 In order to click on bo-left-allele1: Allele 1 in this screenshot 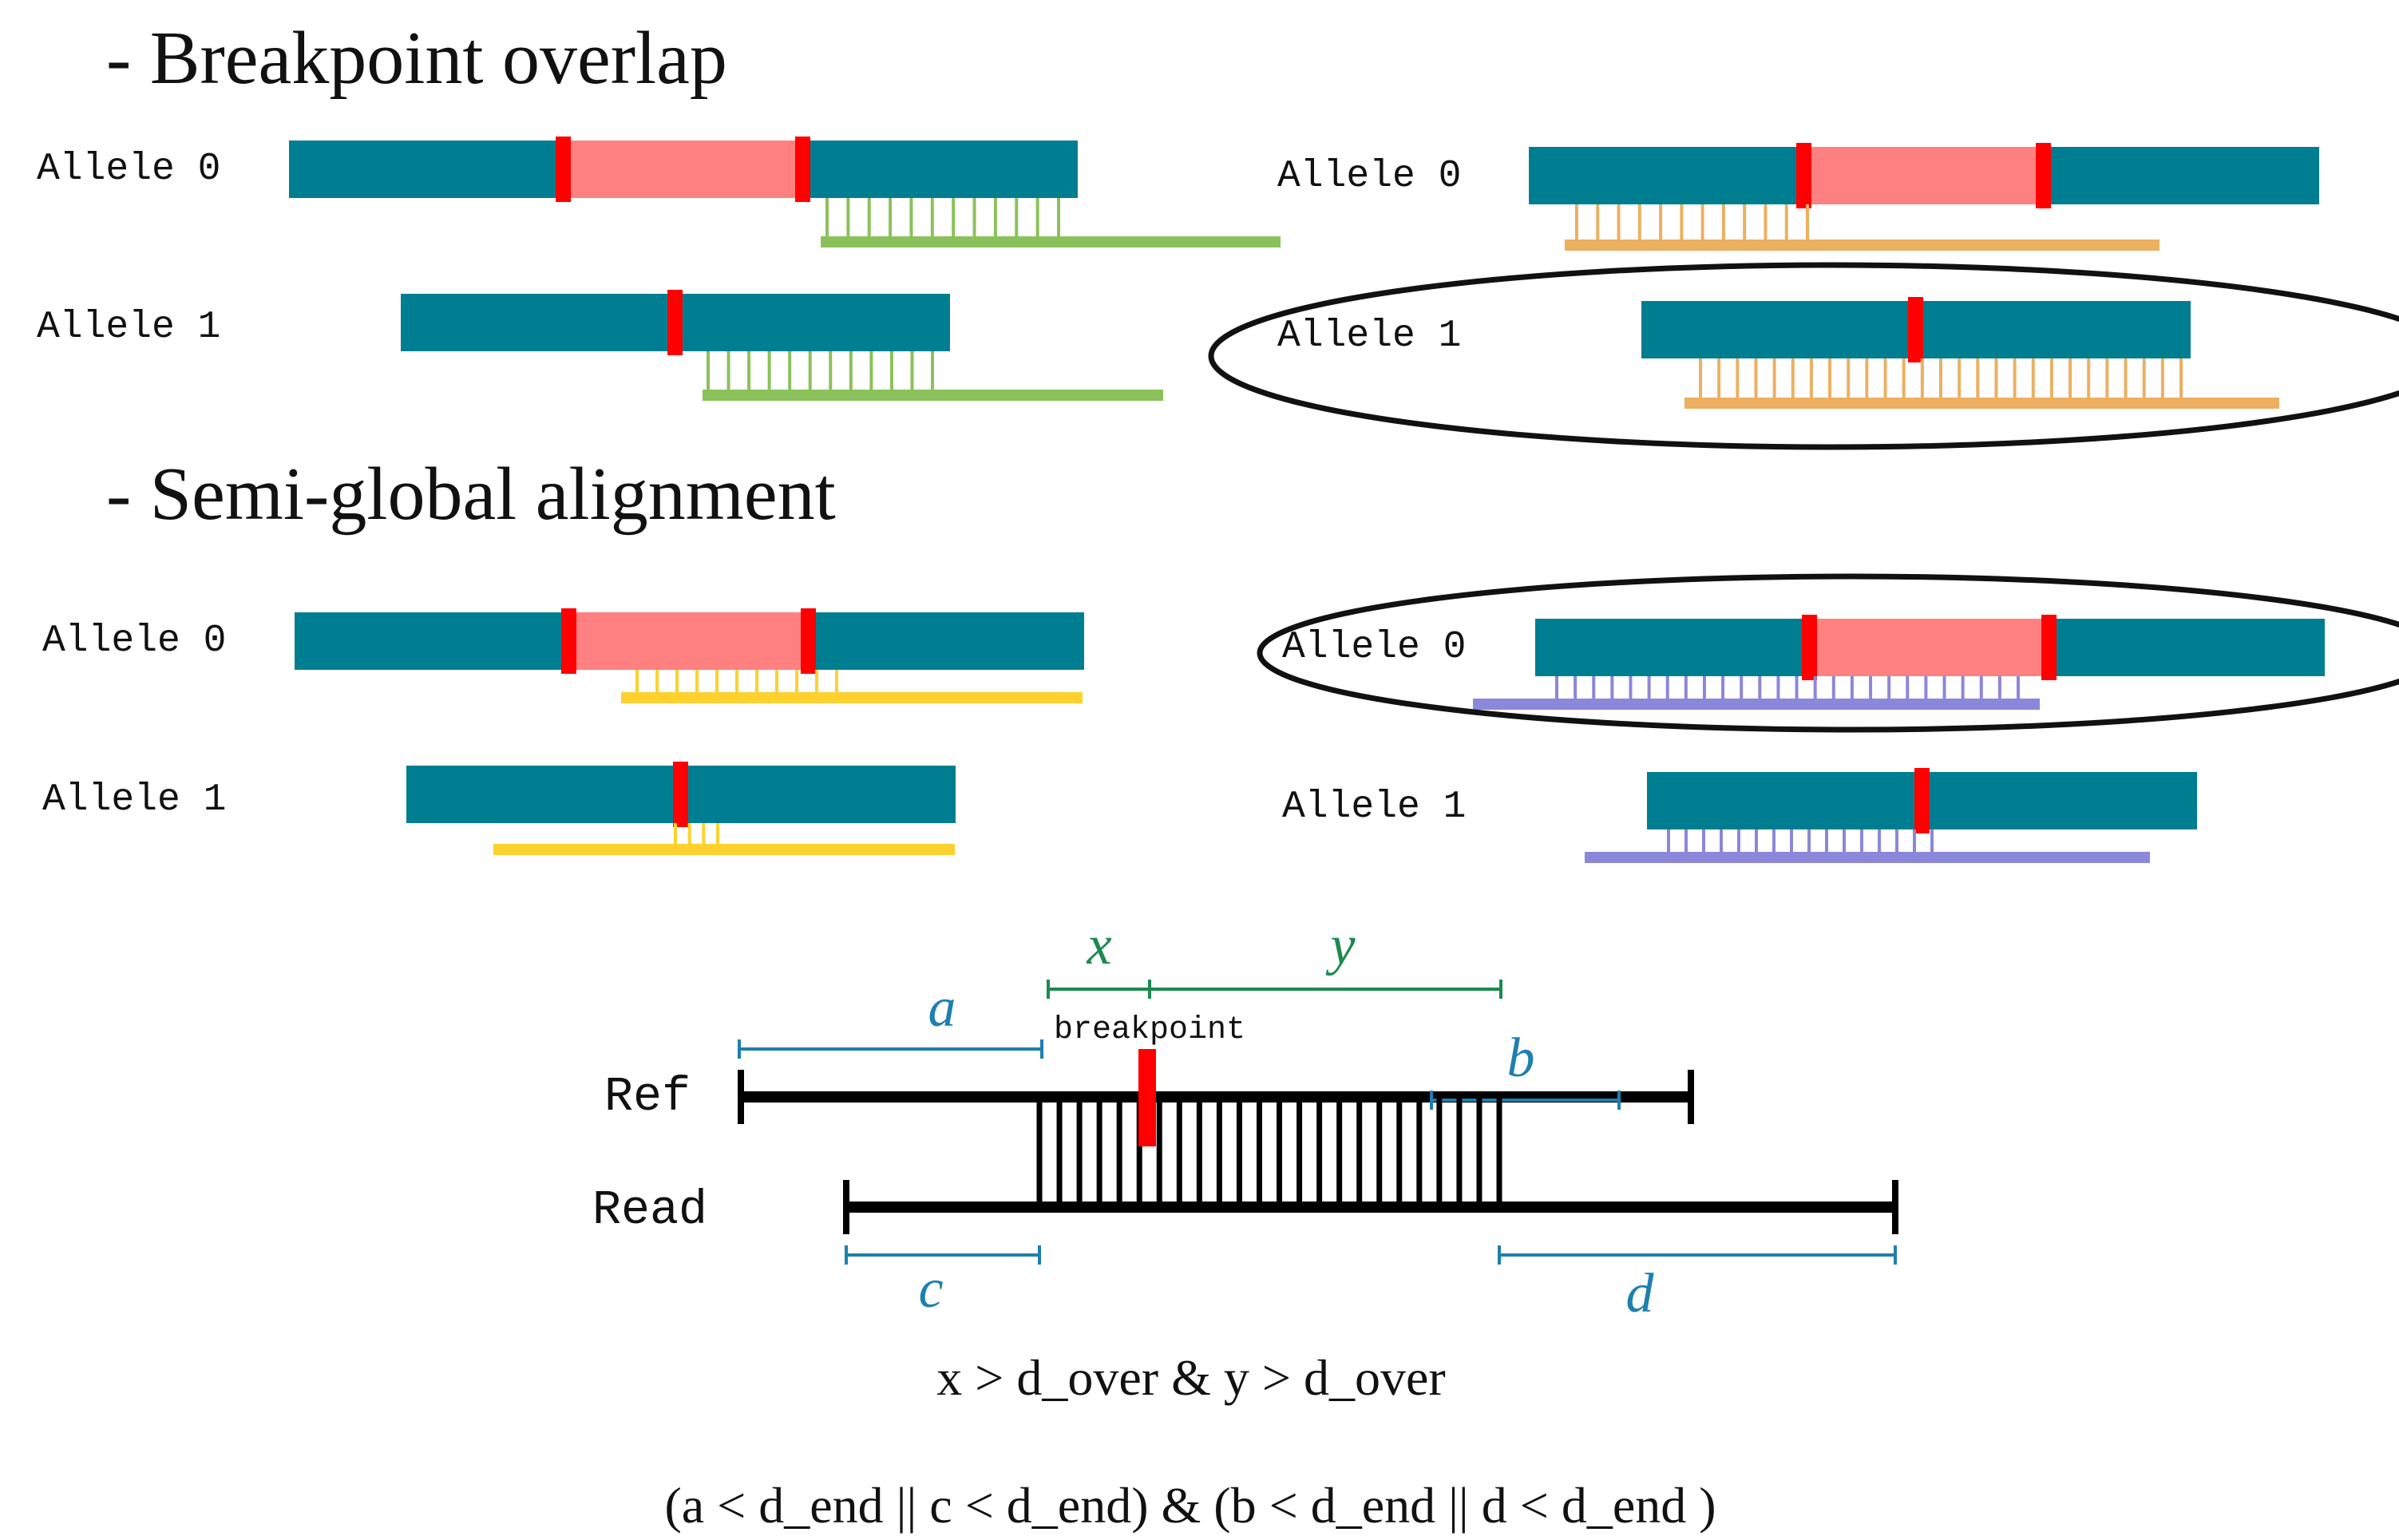, I will do `click(600, 345)`.